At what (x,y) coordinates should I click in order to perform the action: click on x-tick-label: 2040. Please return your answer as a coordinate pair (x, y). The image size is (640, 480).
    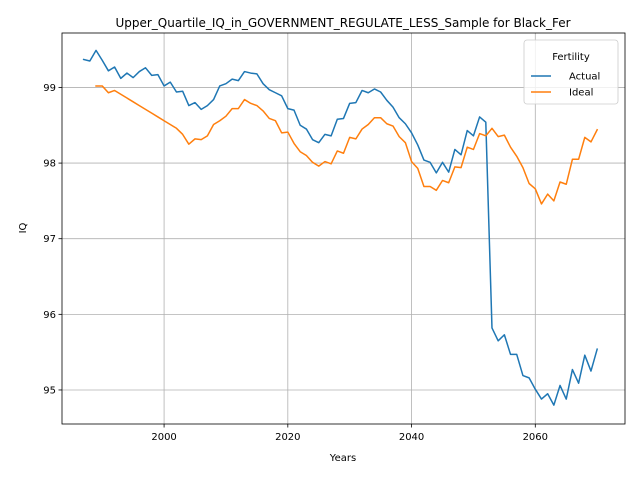
    Looking at the image, I should click on (411, 437).